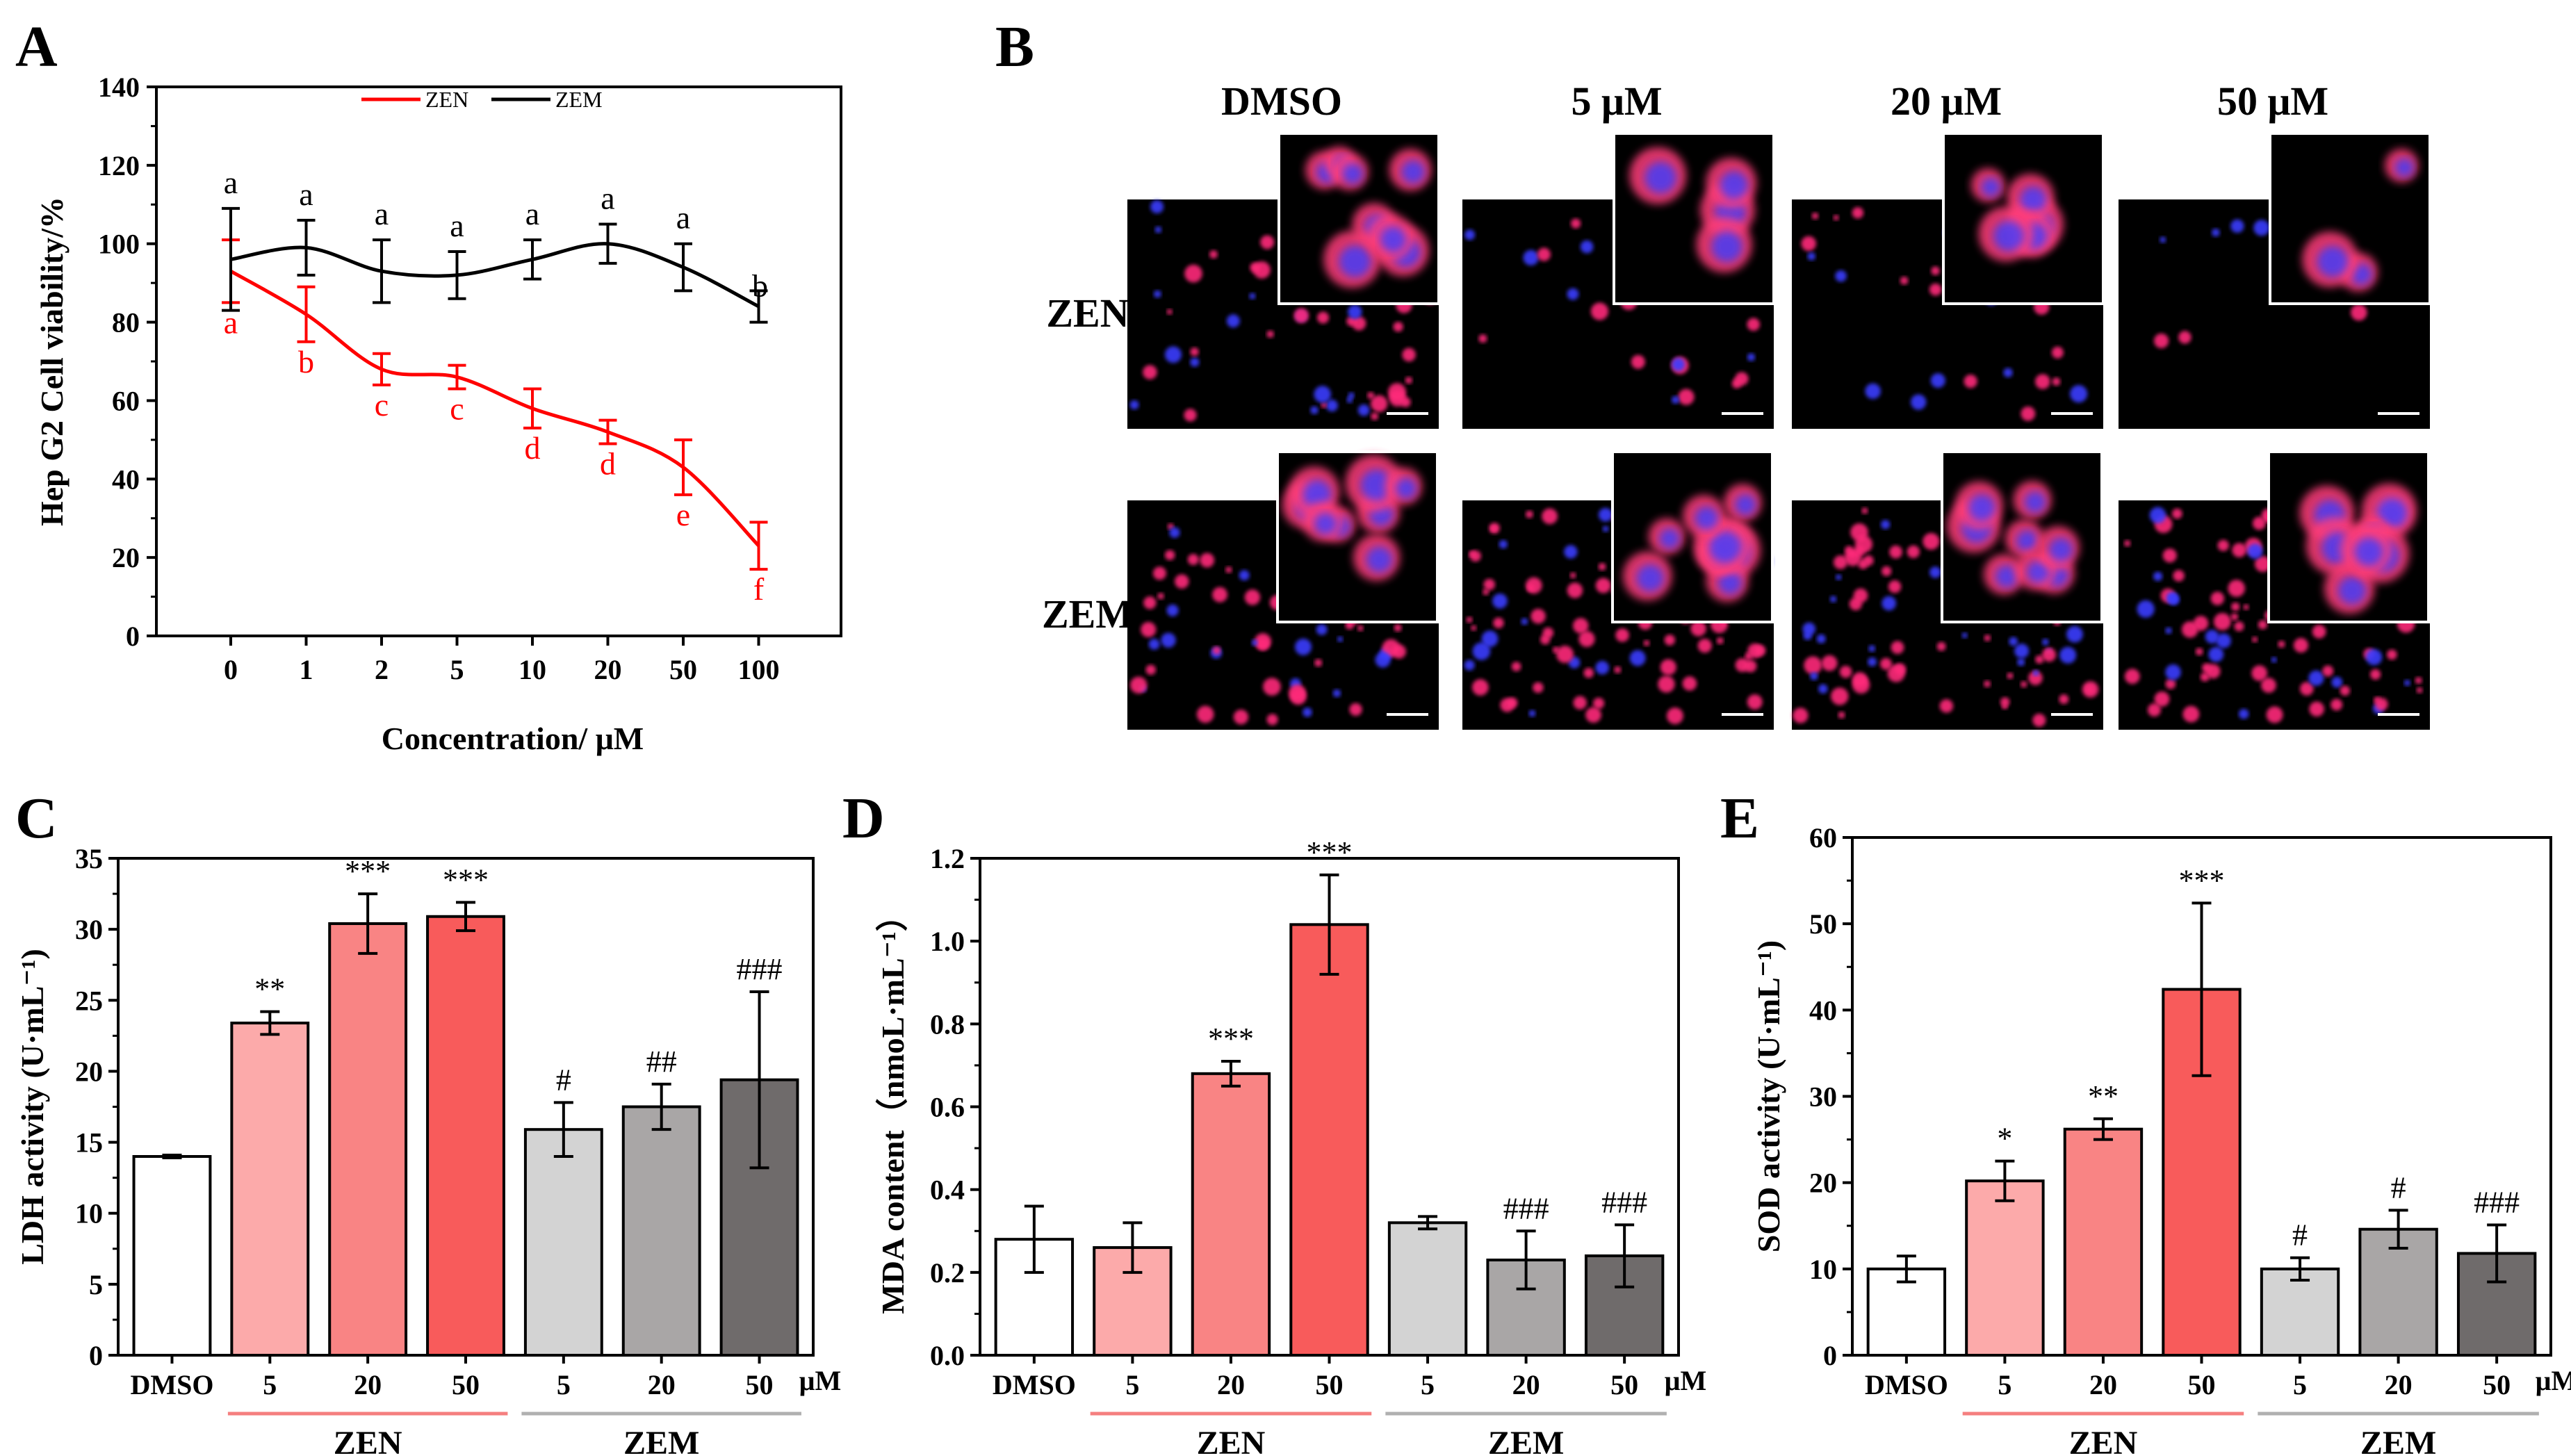  What do you see at coordinates (820, 1380) in the screenshot?
I see `unit-label: μM` at bounding box center [820, 1380].